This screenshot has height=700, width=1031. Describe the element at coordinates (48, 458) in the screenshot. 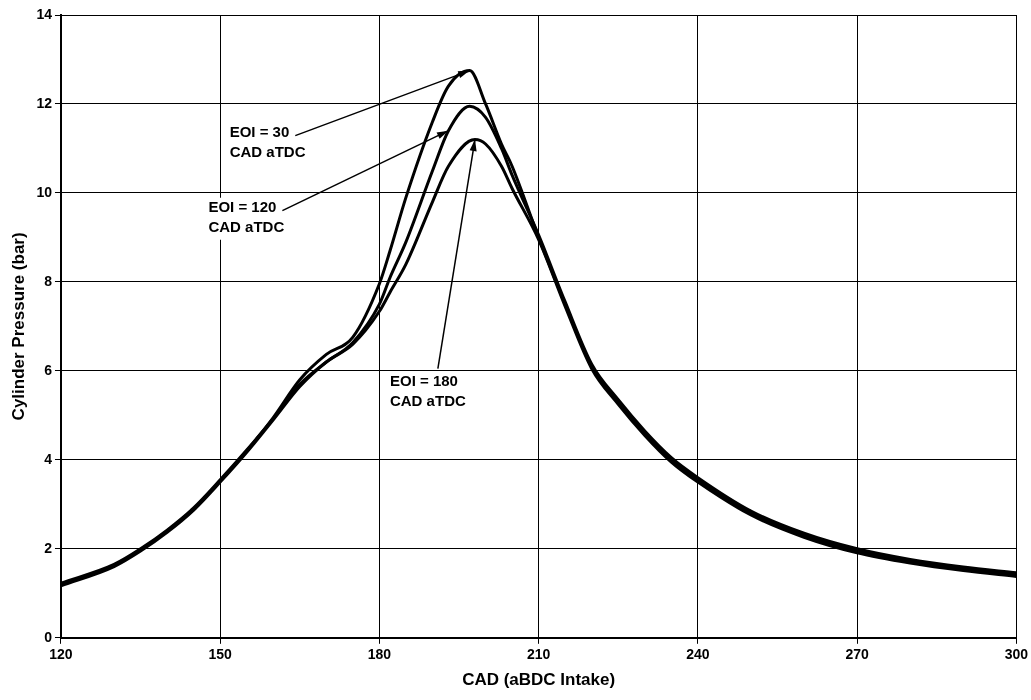

I see `y-tick-label: 4` at that location.